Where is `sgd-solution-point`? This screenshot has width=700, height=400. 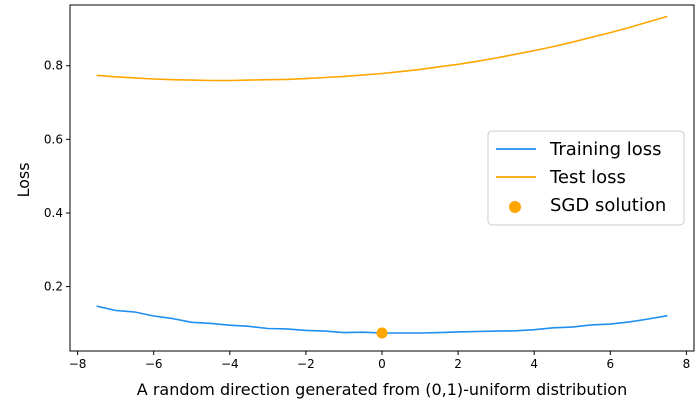 sgd-solution-point is located at coordinates (382, 333).